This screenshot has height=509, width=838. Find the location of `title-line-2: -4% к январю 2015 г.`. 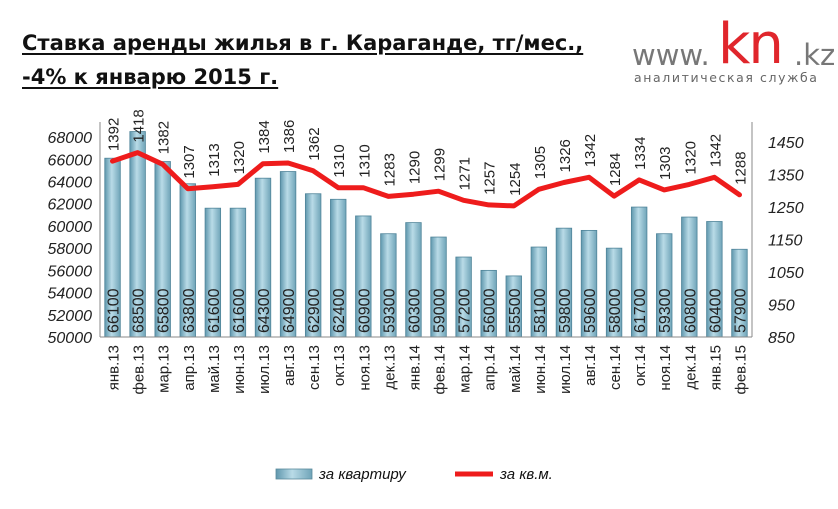

title-line-2: -4% к январю 2015 г. is located at coordinates (150, 77).